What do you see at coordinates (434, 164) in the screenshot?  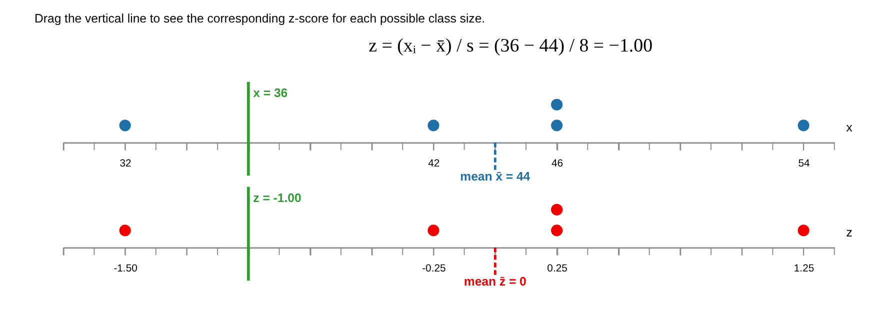 I see `x-tick-label: 42` at bounding box center [434, 164].